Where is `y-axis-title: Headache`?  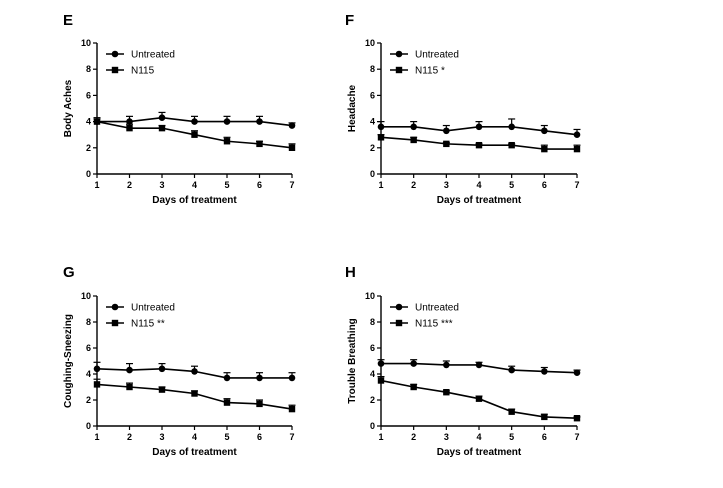 y-axis-title: Headache is located at coordinates (352, 108).